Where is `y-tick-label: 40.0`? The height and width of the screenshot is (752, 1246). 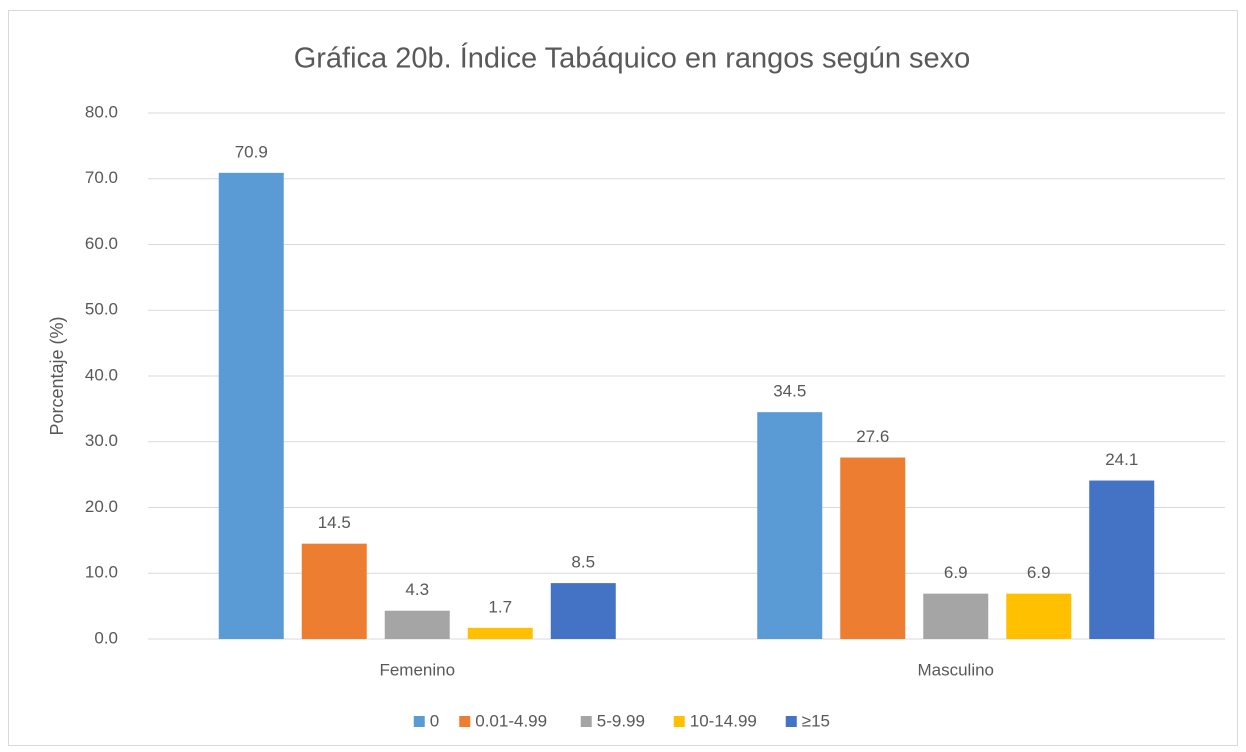
y-tick-label: 40.0 is located at coordinates (101, 374).